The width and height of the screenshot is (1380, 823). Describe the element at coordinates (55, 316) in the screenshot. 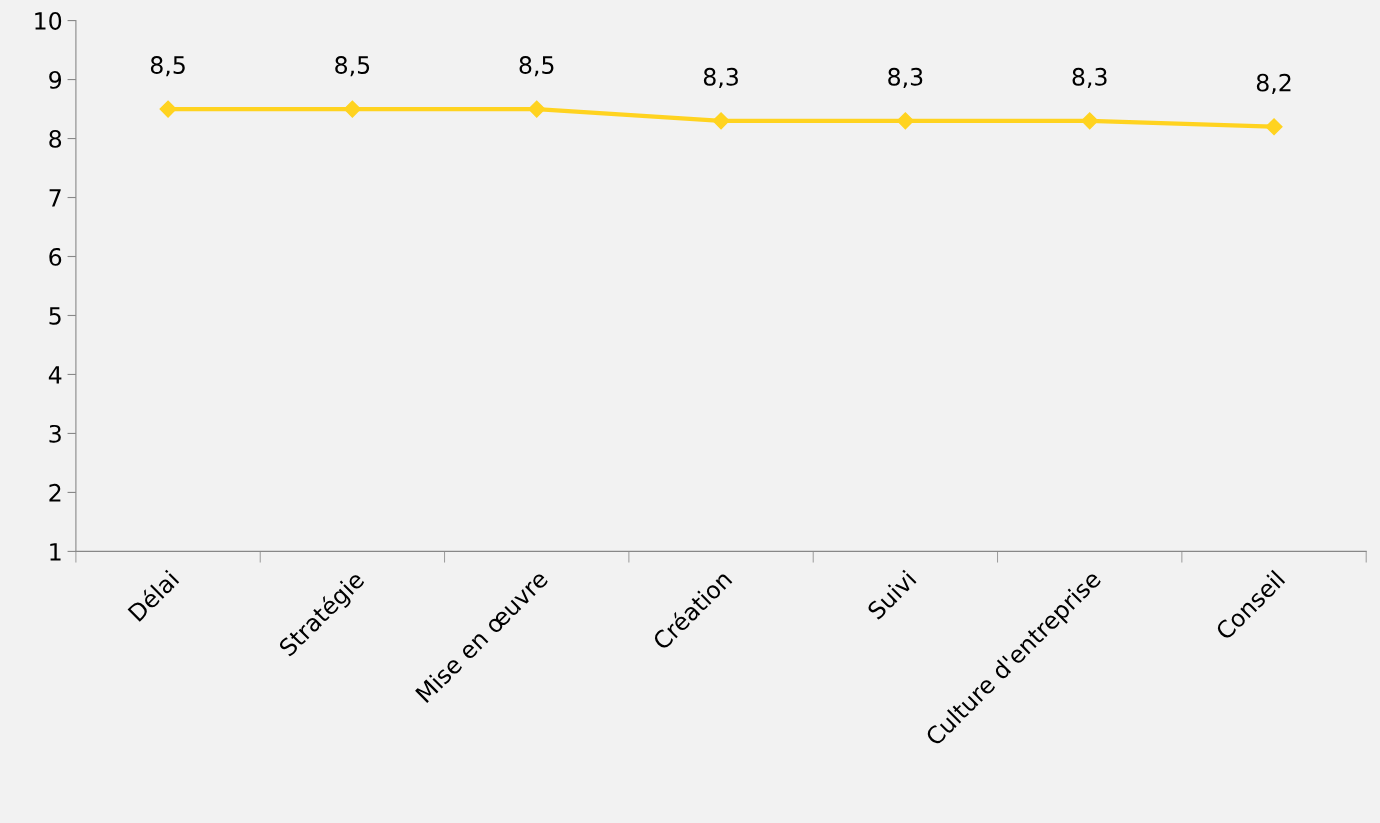

I see `y-tick-label: 5` at that location.